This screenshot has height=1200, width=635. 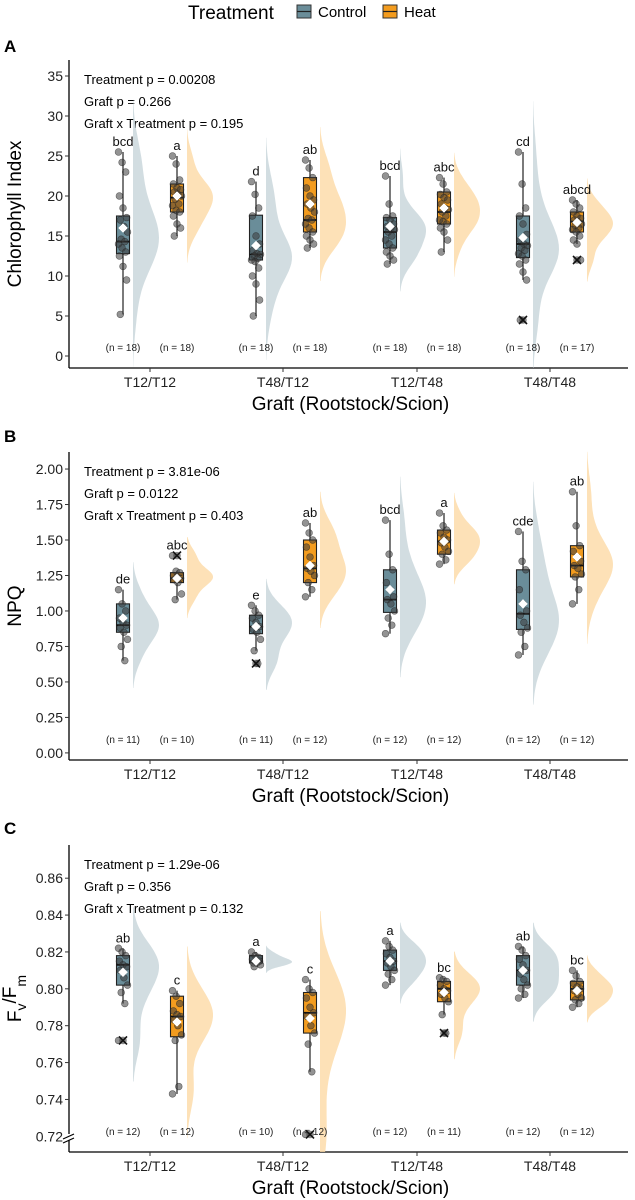 What do you see at coordinates (10, 828) in the screenshot?
I see `panel-letter: C` at bounding box center [10, 828].